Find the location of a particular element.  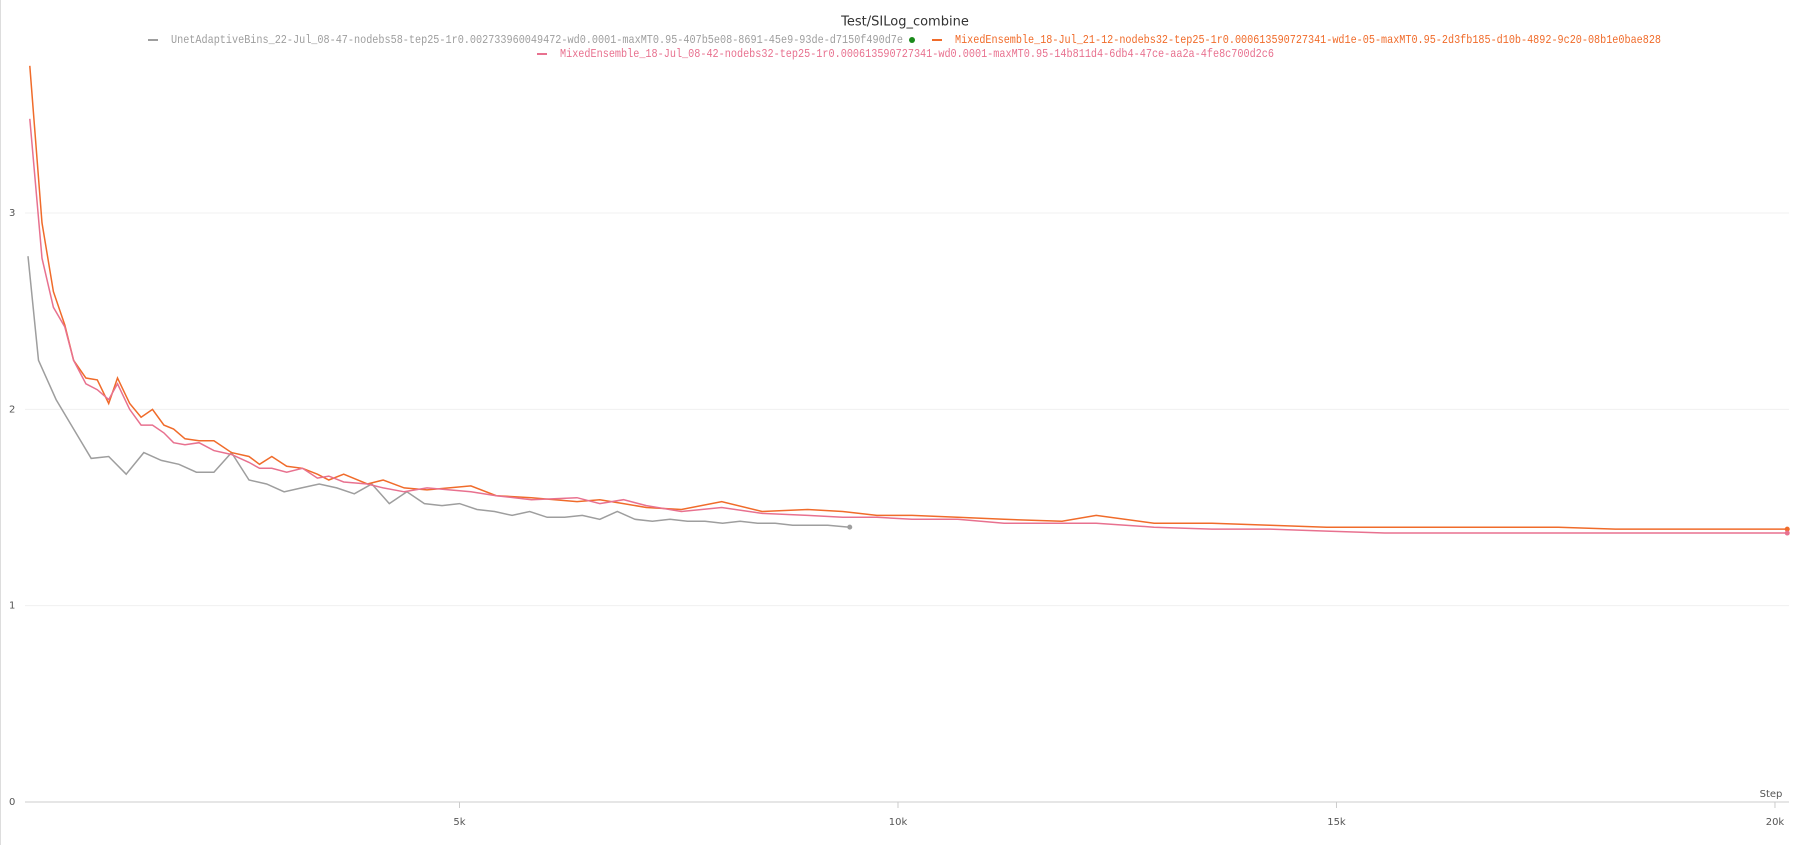

y-tick-label: 3 is located at coordinates (12, 213).